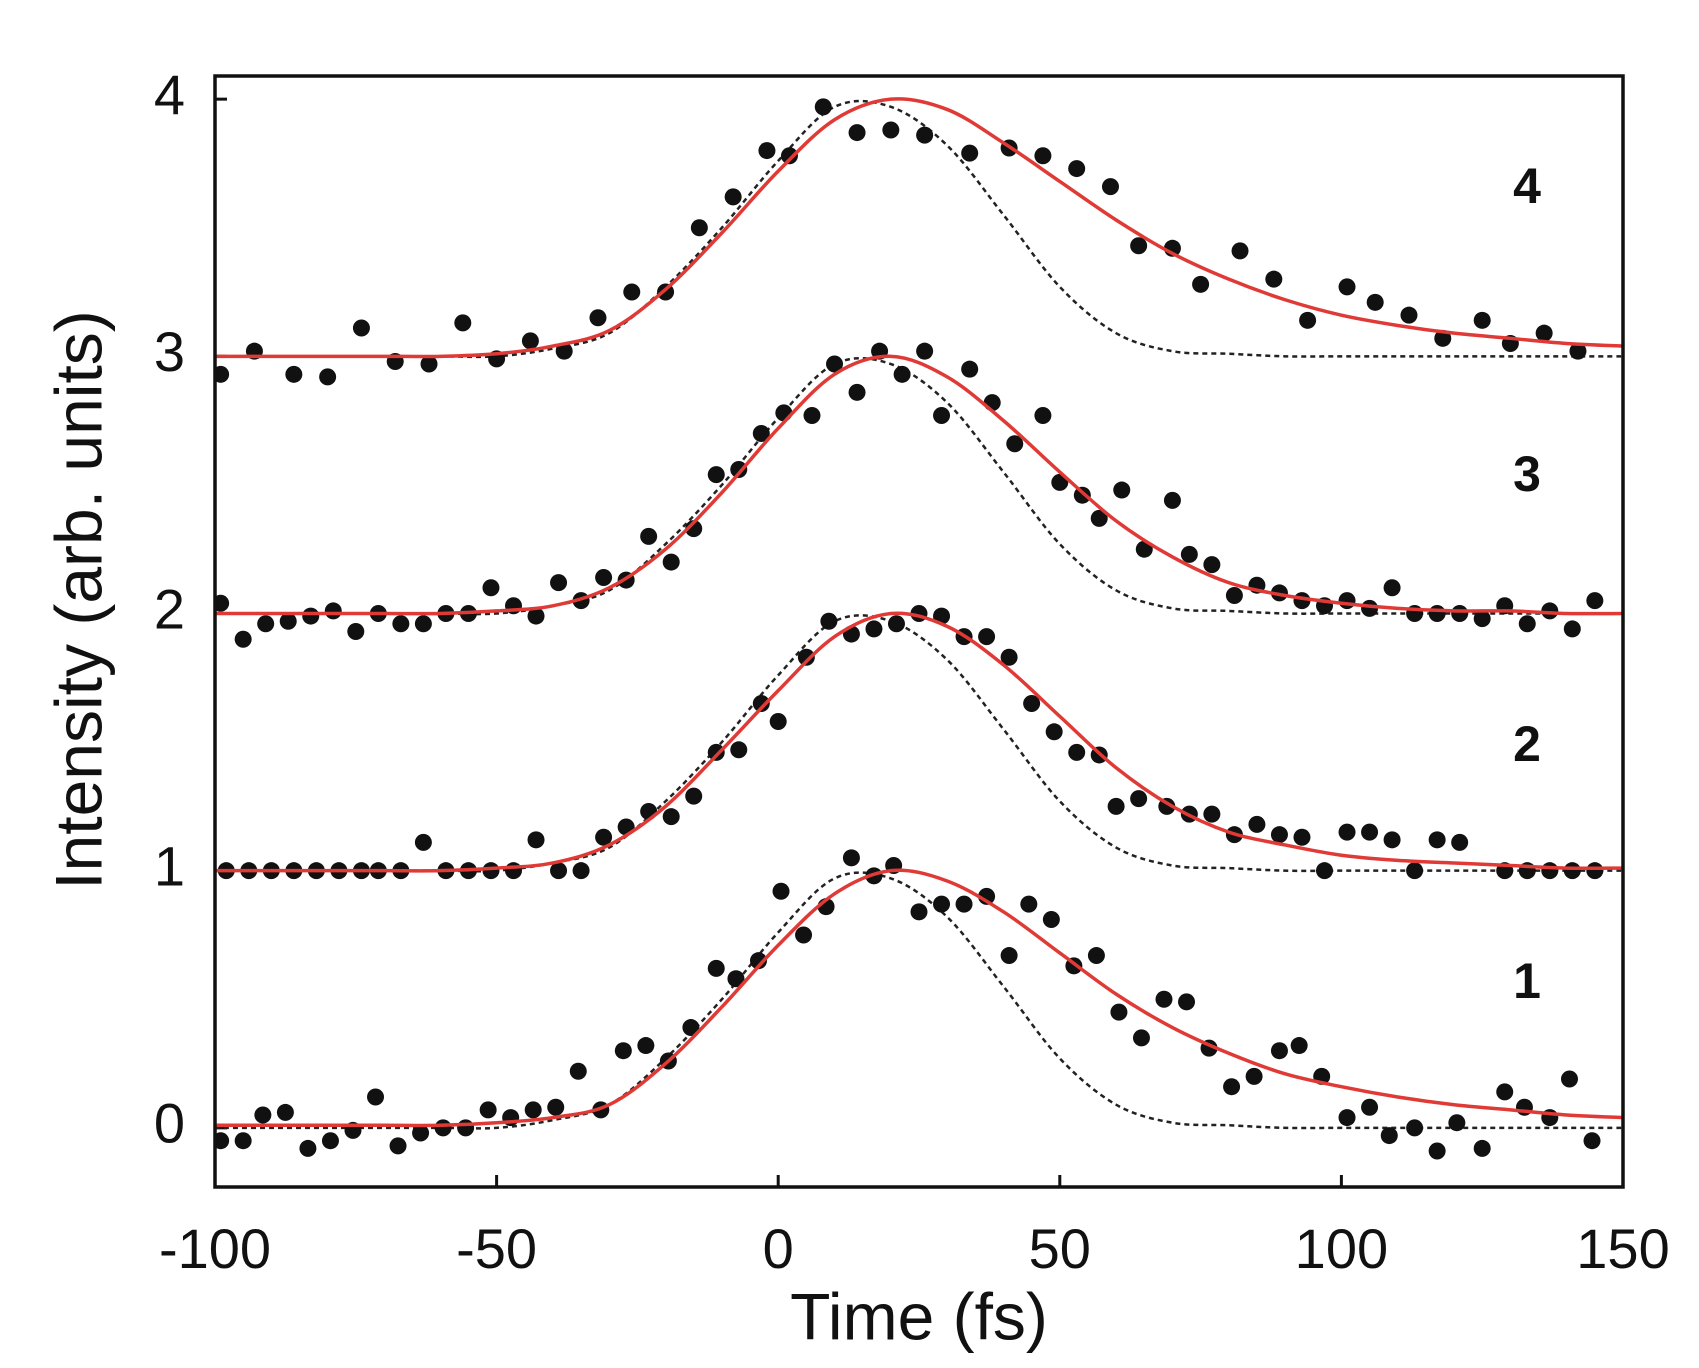  Describe the element at coordinates (1622, 1248) in the screenshot. I see `x-tick-label: 150` at that location.